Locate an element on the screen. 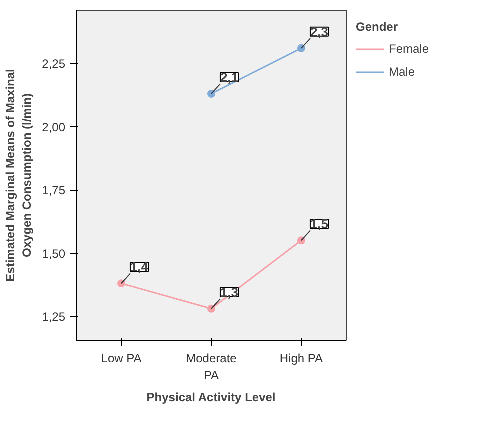 The image size is (492, 423). y-tick-label: 1,50 is located at coordinates (54, 253).